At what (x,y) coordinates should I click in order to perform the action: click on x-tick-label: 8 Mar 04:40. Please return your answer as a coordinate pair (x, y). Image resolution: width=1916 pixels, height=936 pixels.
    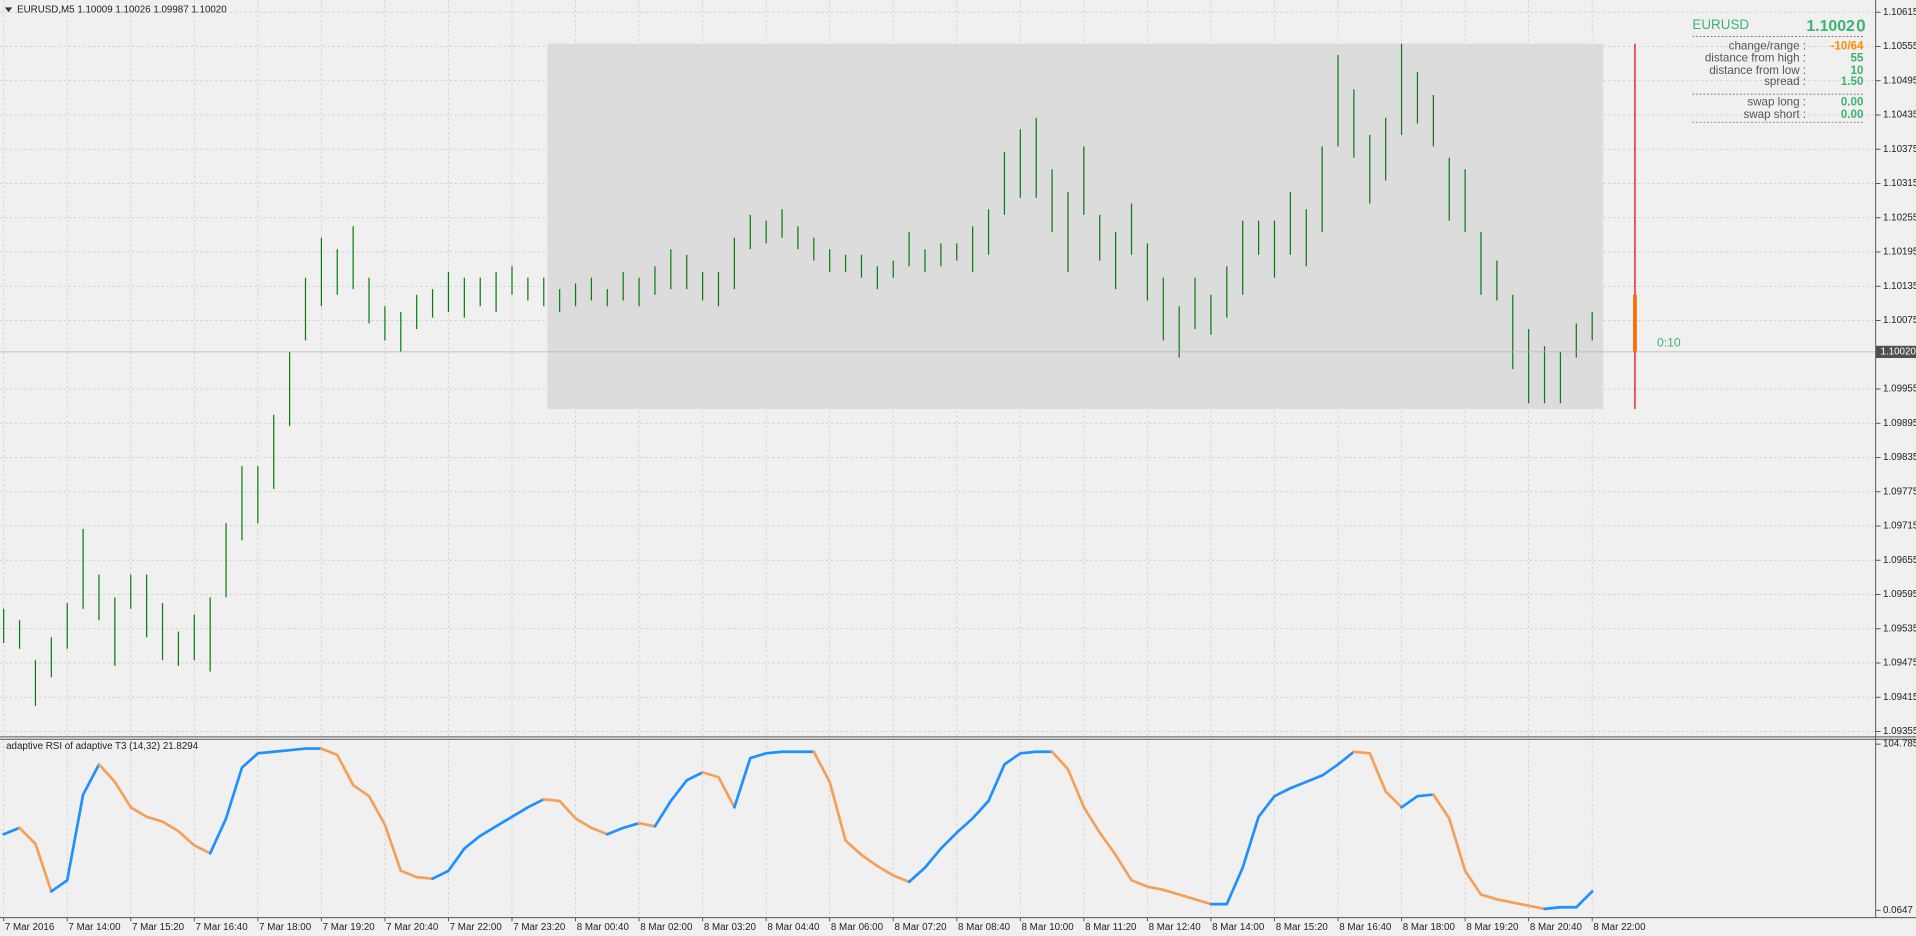
    Looking at the image, I should click on (793, 927).